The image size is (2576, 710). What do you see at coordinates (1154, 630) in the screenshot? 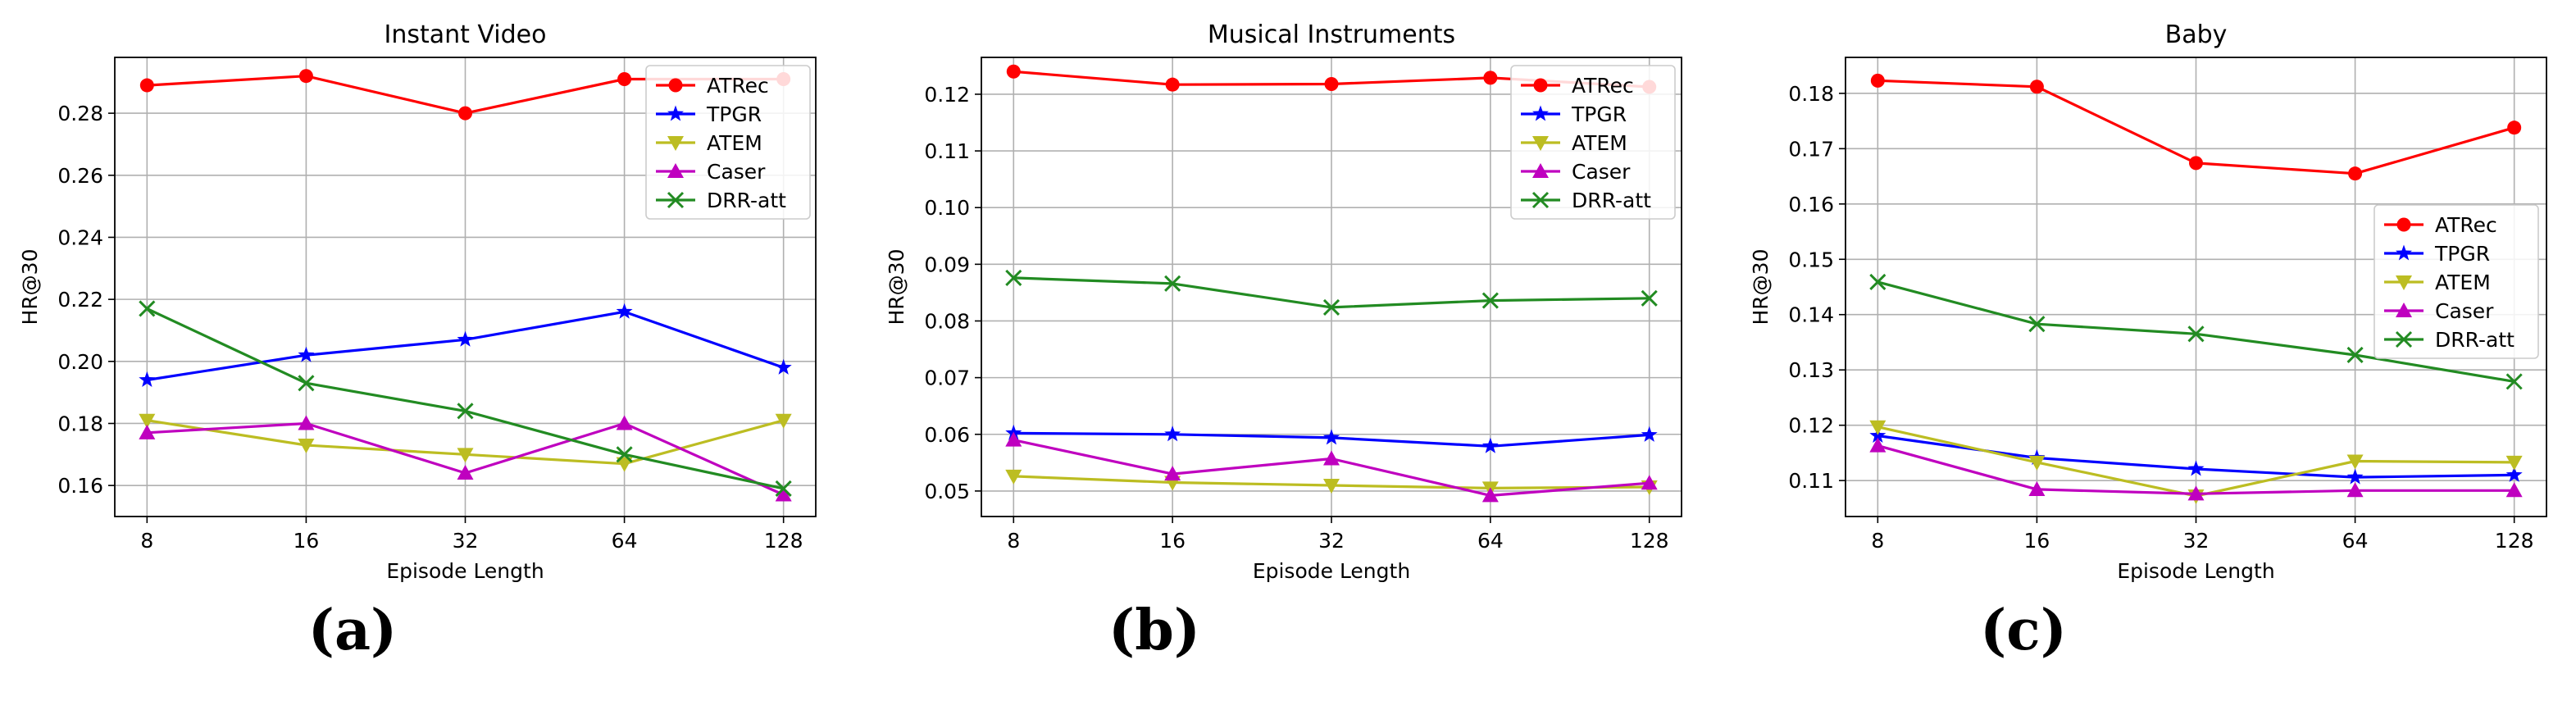
I see `subfigure-caption: (b)` at bounding box center [1154, 630].